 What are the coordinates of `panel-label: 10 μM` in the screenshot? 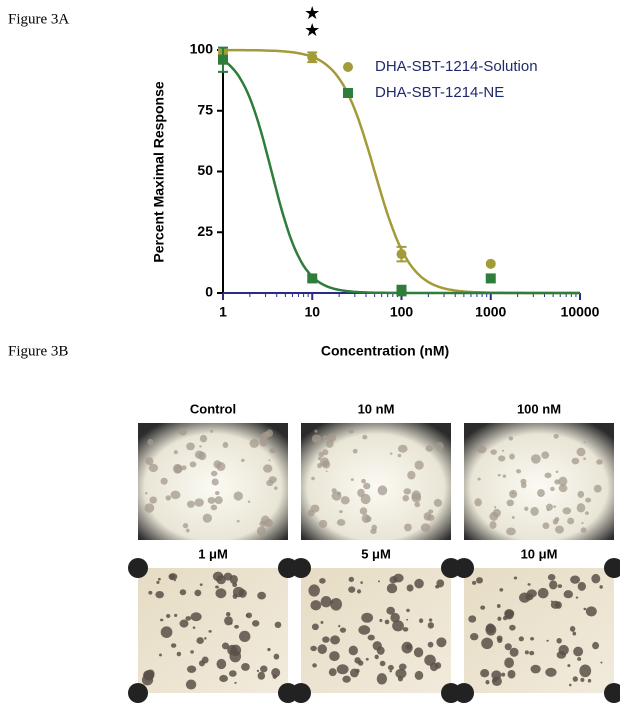 It's located at (539, 553).